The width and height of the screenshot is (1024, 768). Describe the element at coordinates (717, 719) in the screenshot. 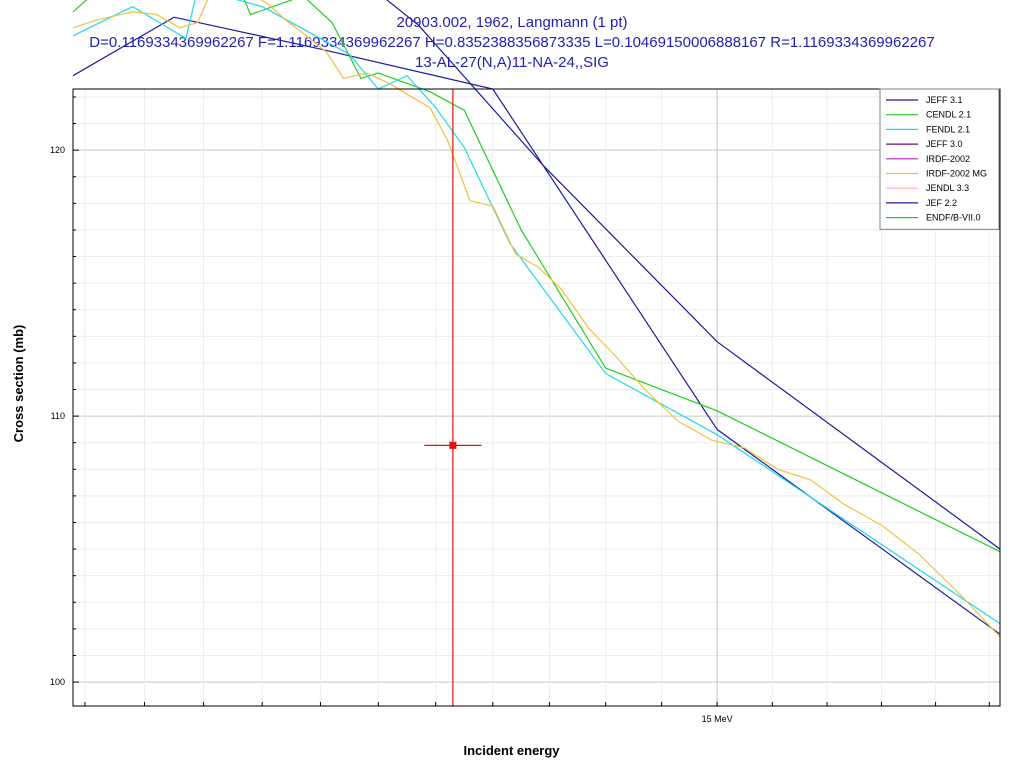

I see `x-tick-label: 15 MeV` at that location.